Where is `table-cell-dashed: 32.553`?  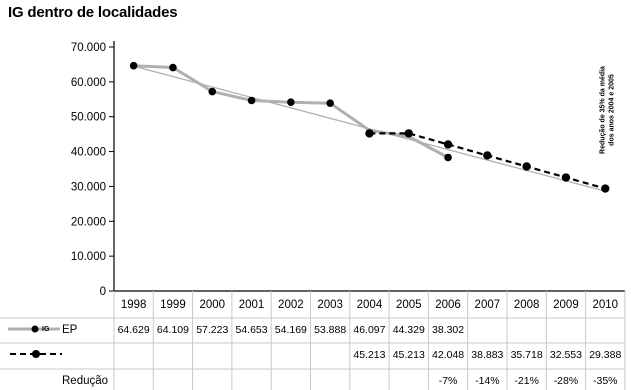
table-cell-dashed: 32.553 is located at coordinates (566, 355).